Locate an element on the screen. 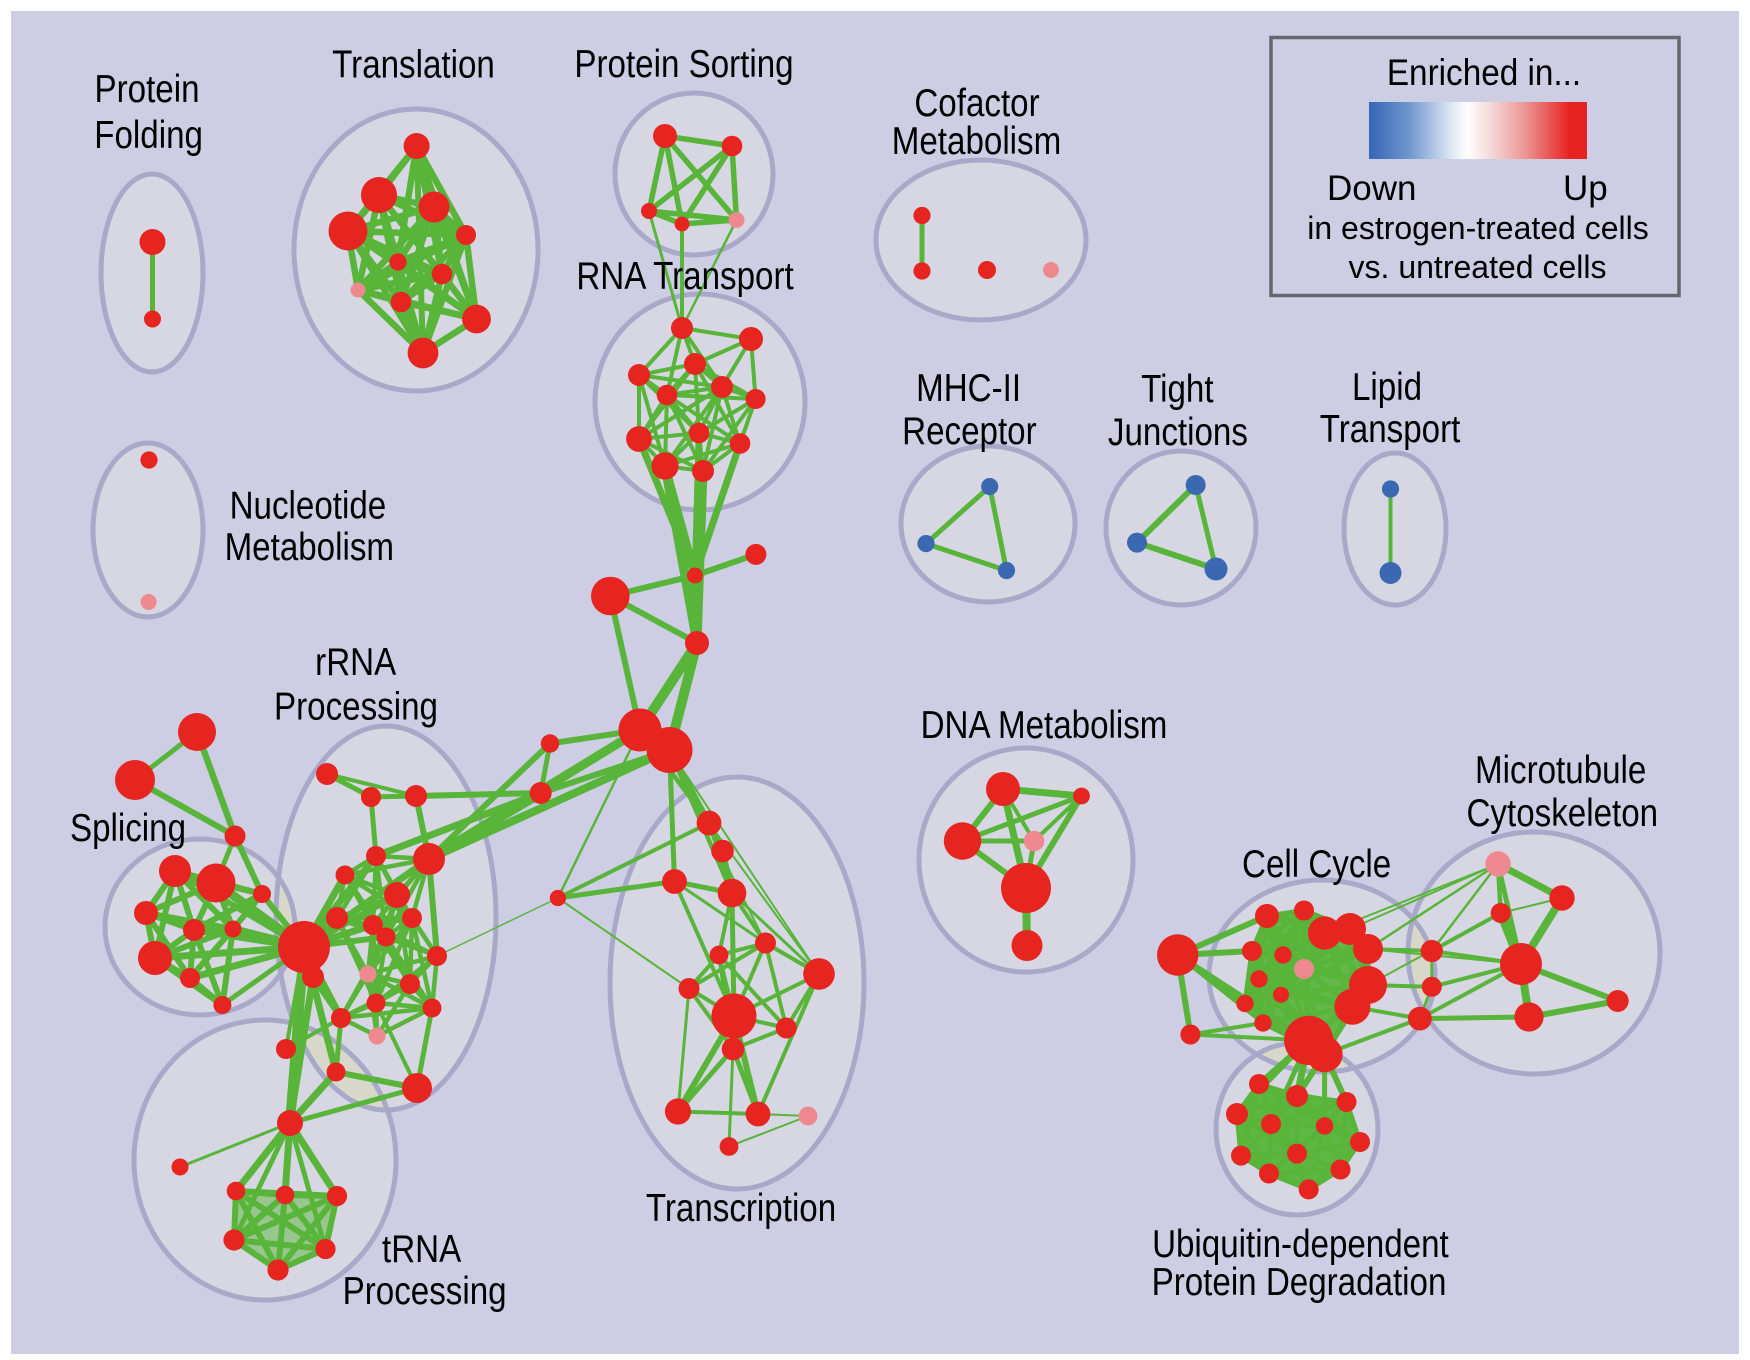 This screenshot has height=1360, width=1750. svg-text: Transport is located at coordinates (1390, 428).